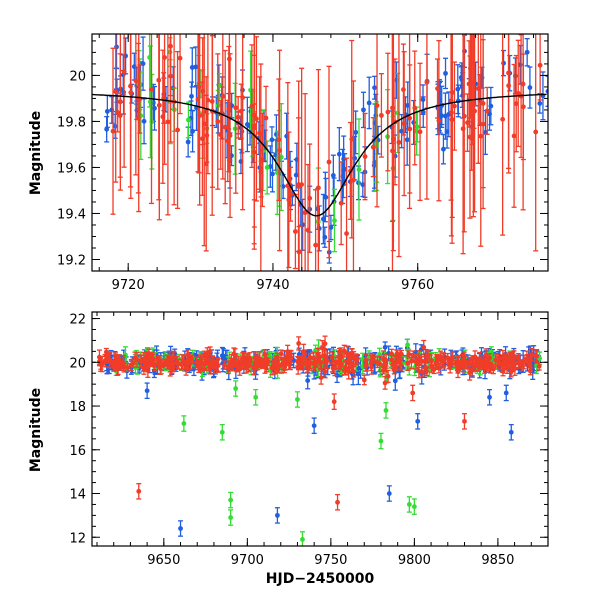 This screenshot has width=600, height=600. What do you see at coordinates (128, 285) in the screenshot?
I see `x-tick-label: 9720` at bounding box center [128, 285].